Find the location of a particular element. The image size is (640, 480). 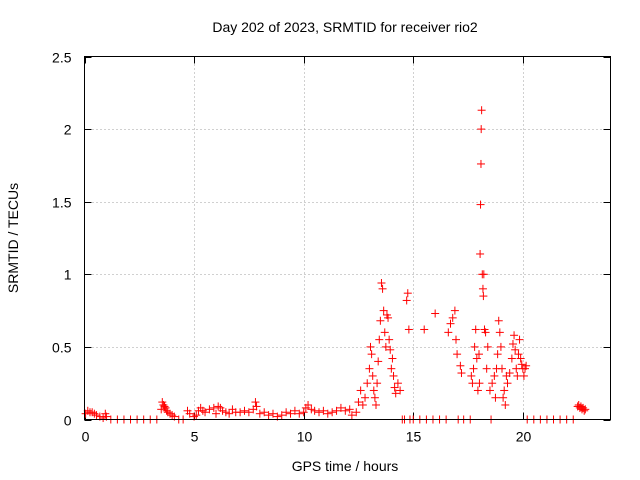

y-tick-label: 0.5 is located at coordinates (62, 348).